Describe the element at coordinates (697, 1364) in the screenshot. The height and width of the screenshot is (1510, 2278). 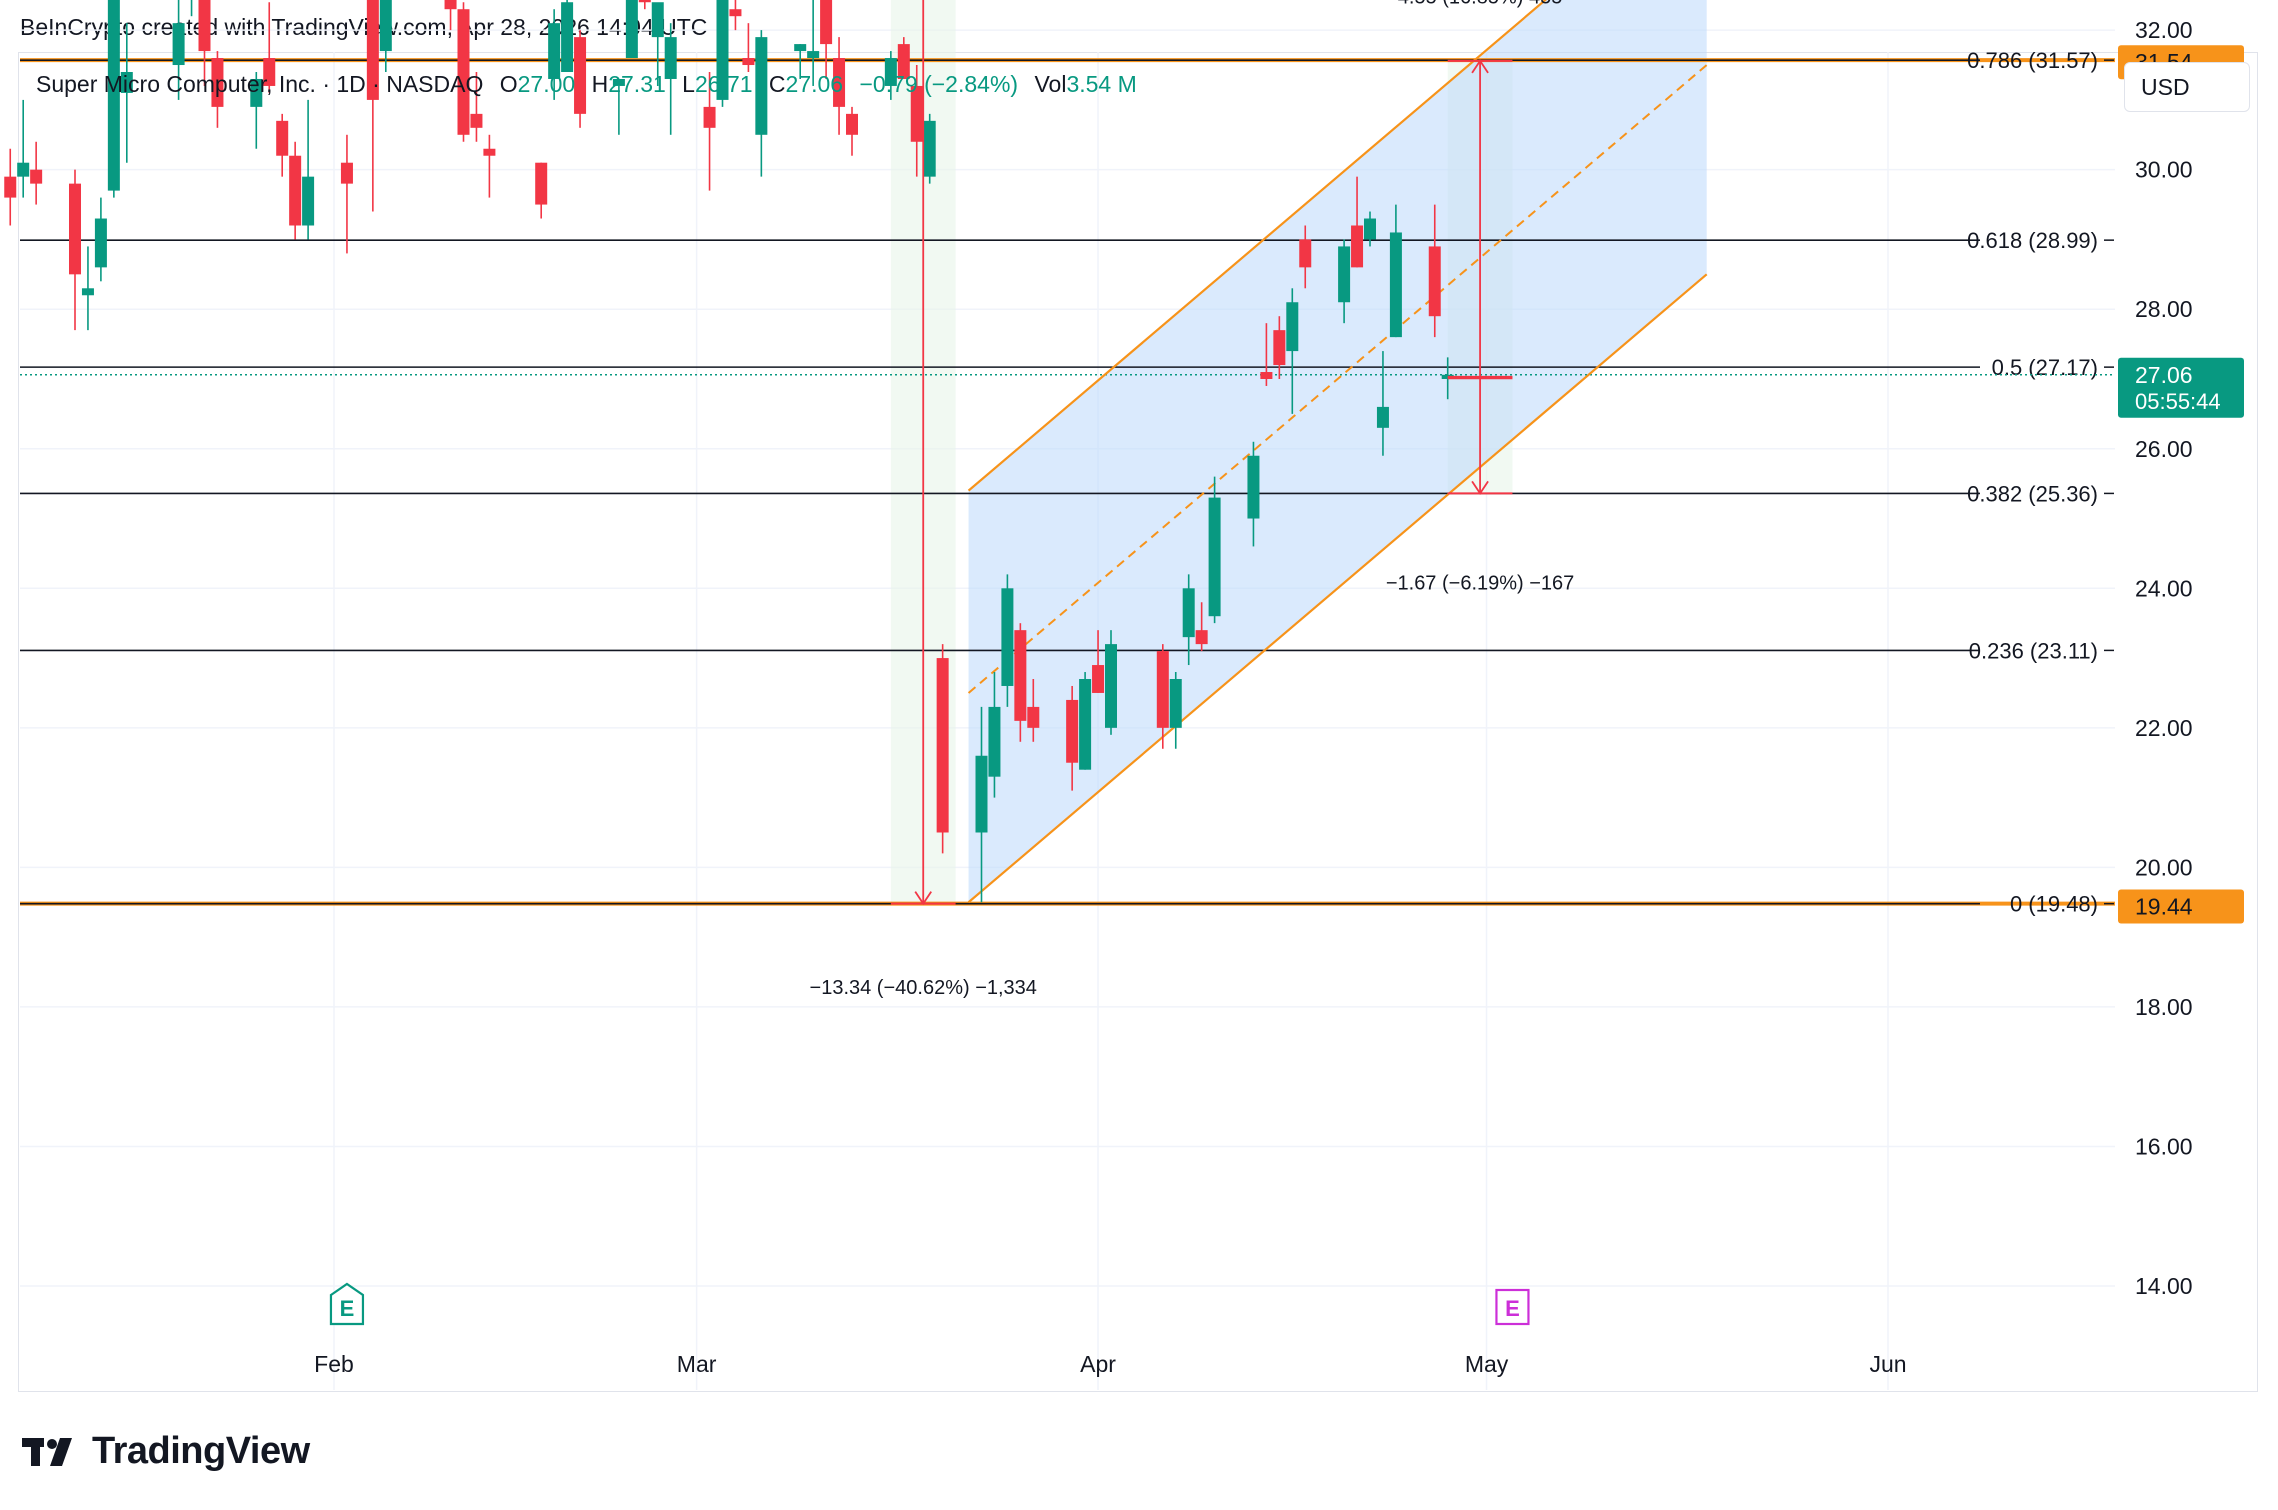
I see `x-axis-tick-label: Mar` at that location.